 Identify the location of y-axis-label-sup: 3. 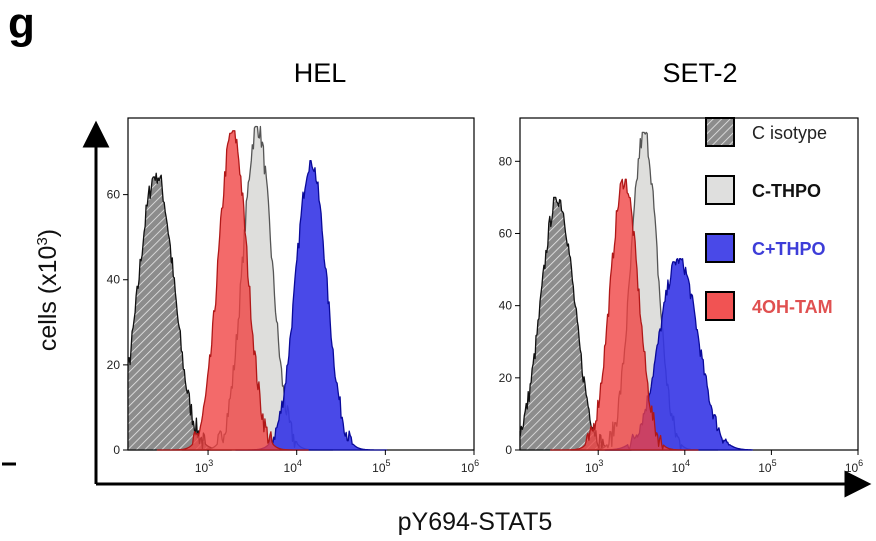
(42, 241).